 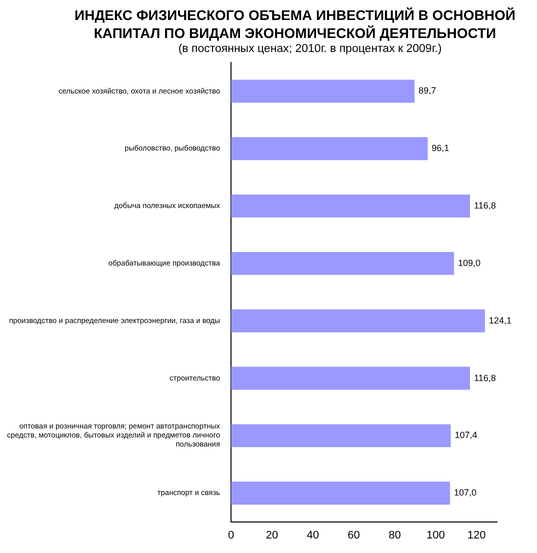 What do you see at coordinates (310, 49) in the screenshot?
I see `chart-subtitle: (в постоянных ценах; 2010г. в процентах к 2009г.)` at bounding box center [310, 49].